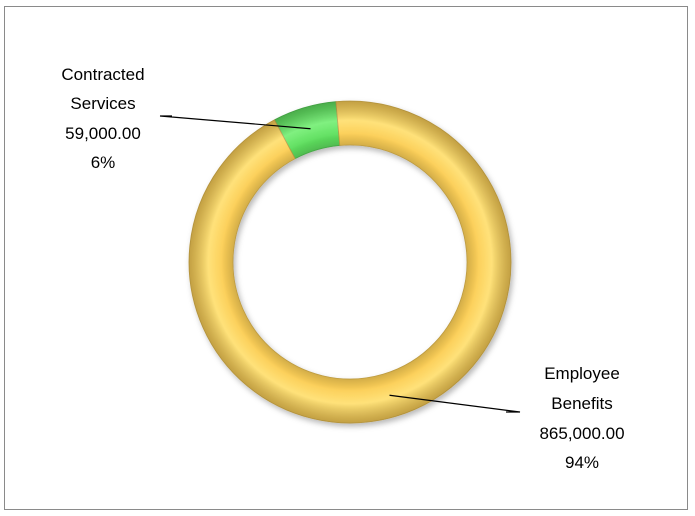  Describe the element at coordinates (103, 162) in the screenshot. I see `label-percent: 6%` at that location.